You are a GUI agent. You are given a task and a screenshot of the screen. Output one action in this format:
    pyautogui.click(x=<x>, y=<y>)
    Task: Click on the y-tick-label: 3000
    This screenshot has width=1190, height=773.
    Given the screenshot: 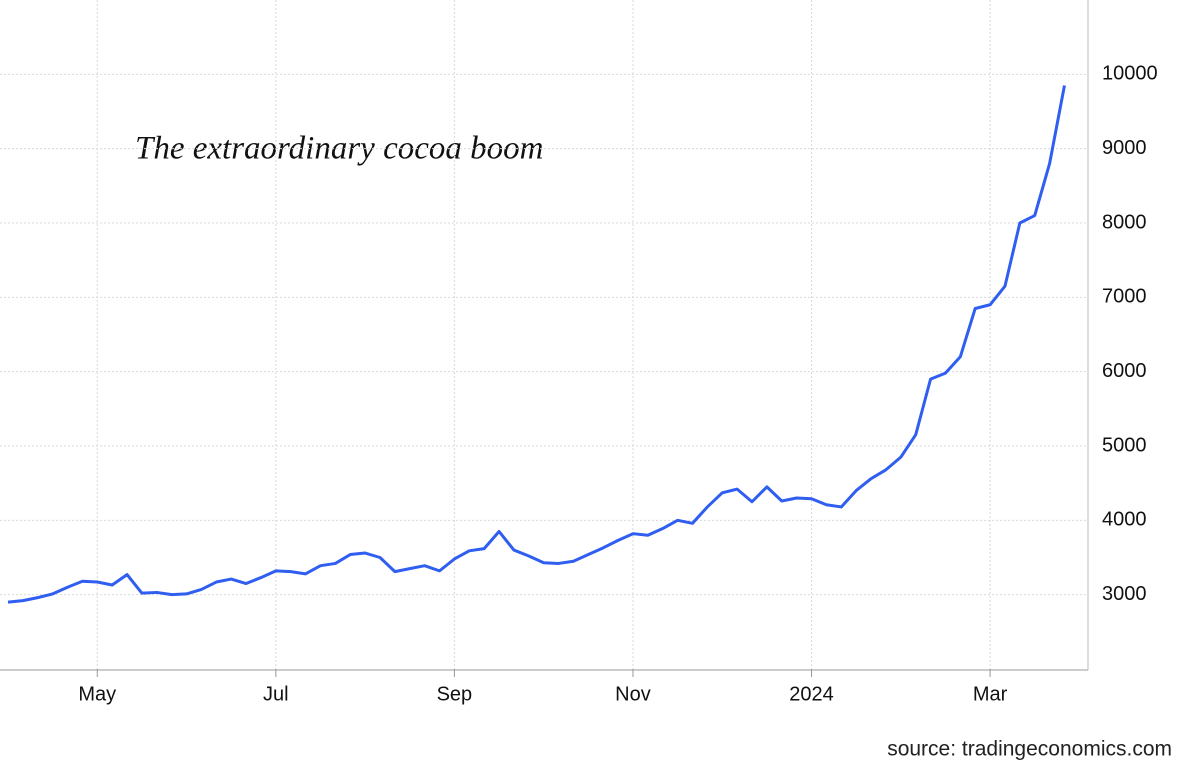 What is the action you would take?
    pyautogui.click(x=1124, y=594)
    